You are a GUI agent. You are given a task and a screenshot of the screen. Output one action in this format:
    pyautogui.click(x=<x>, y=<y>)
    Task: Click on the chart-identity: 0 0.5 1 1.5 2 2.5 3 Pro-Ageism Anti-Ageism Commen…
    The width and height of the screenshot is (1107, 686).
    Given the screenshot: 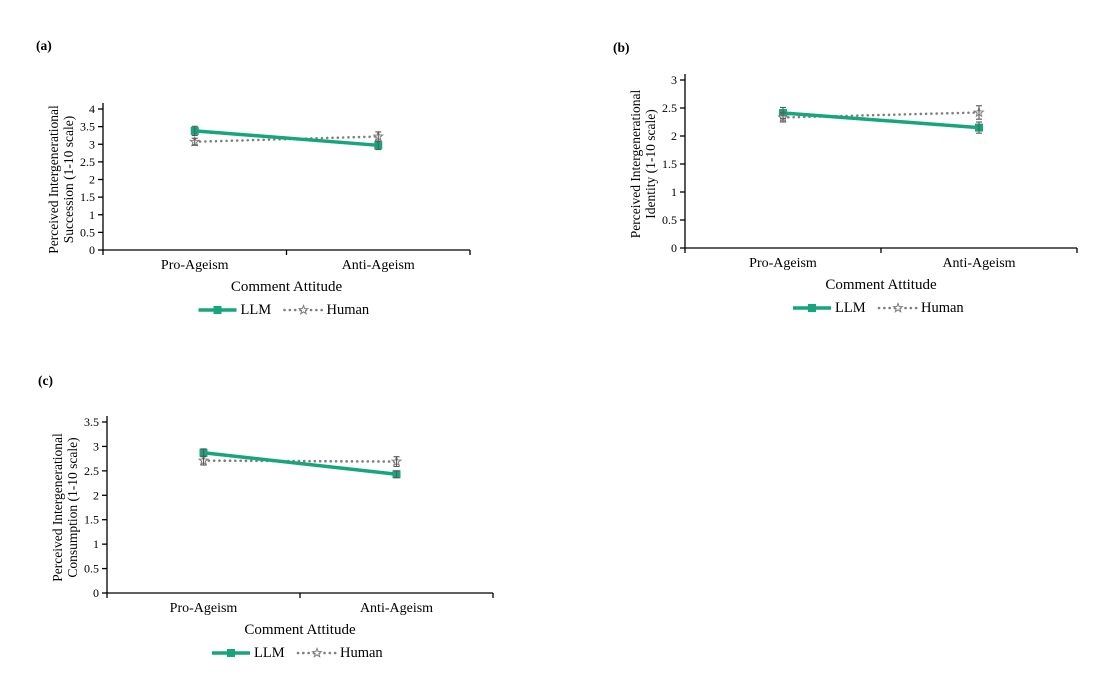 What is the action you would take?
    pyautogui.click(x=853, y=194)
    